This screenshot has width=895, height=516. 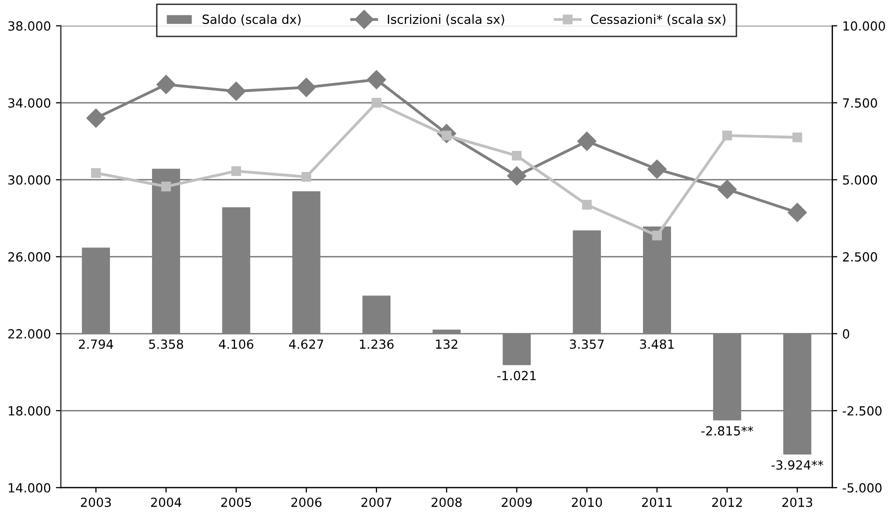 What do you see at coordinates (95, 503) in the screenshot?
I see `x-tick-label: 2003` at bounding box center [95, 503].